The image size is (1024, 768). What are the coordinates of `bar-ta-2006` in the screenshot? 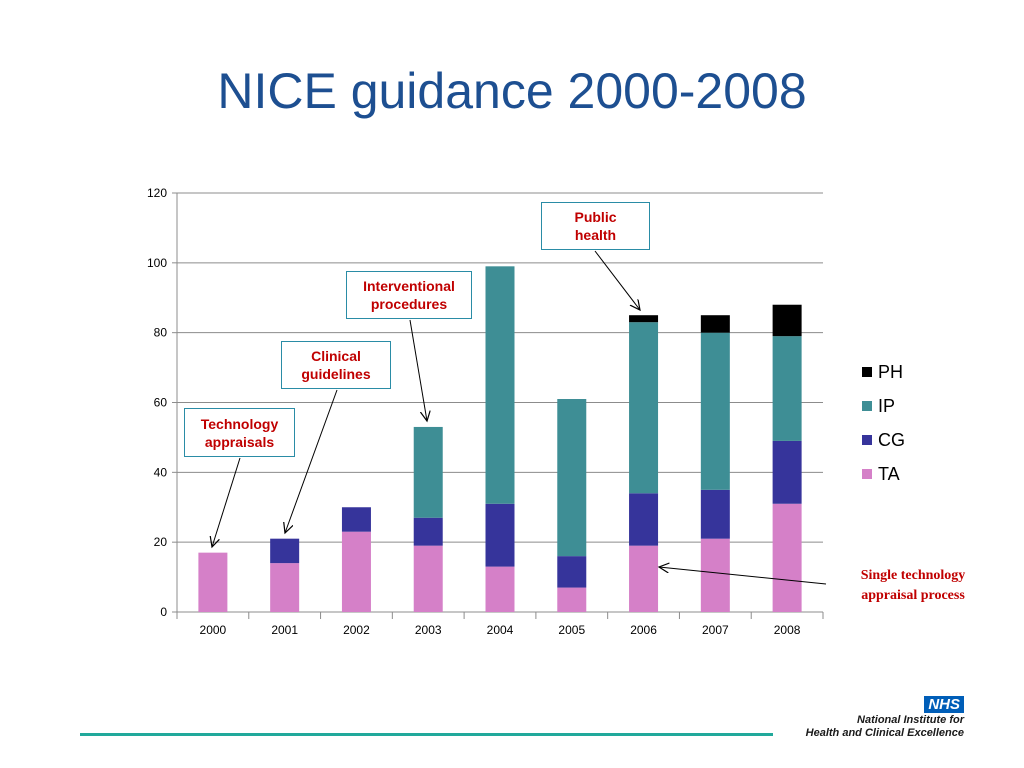 It's located at (644, 578).